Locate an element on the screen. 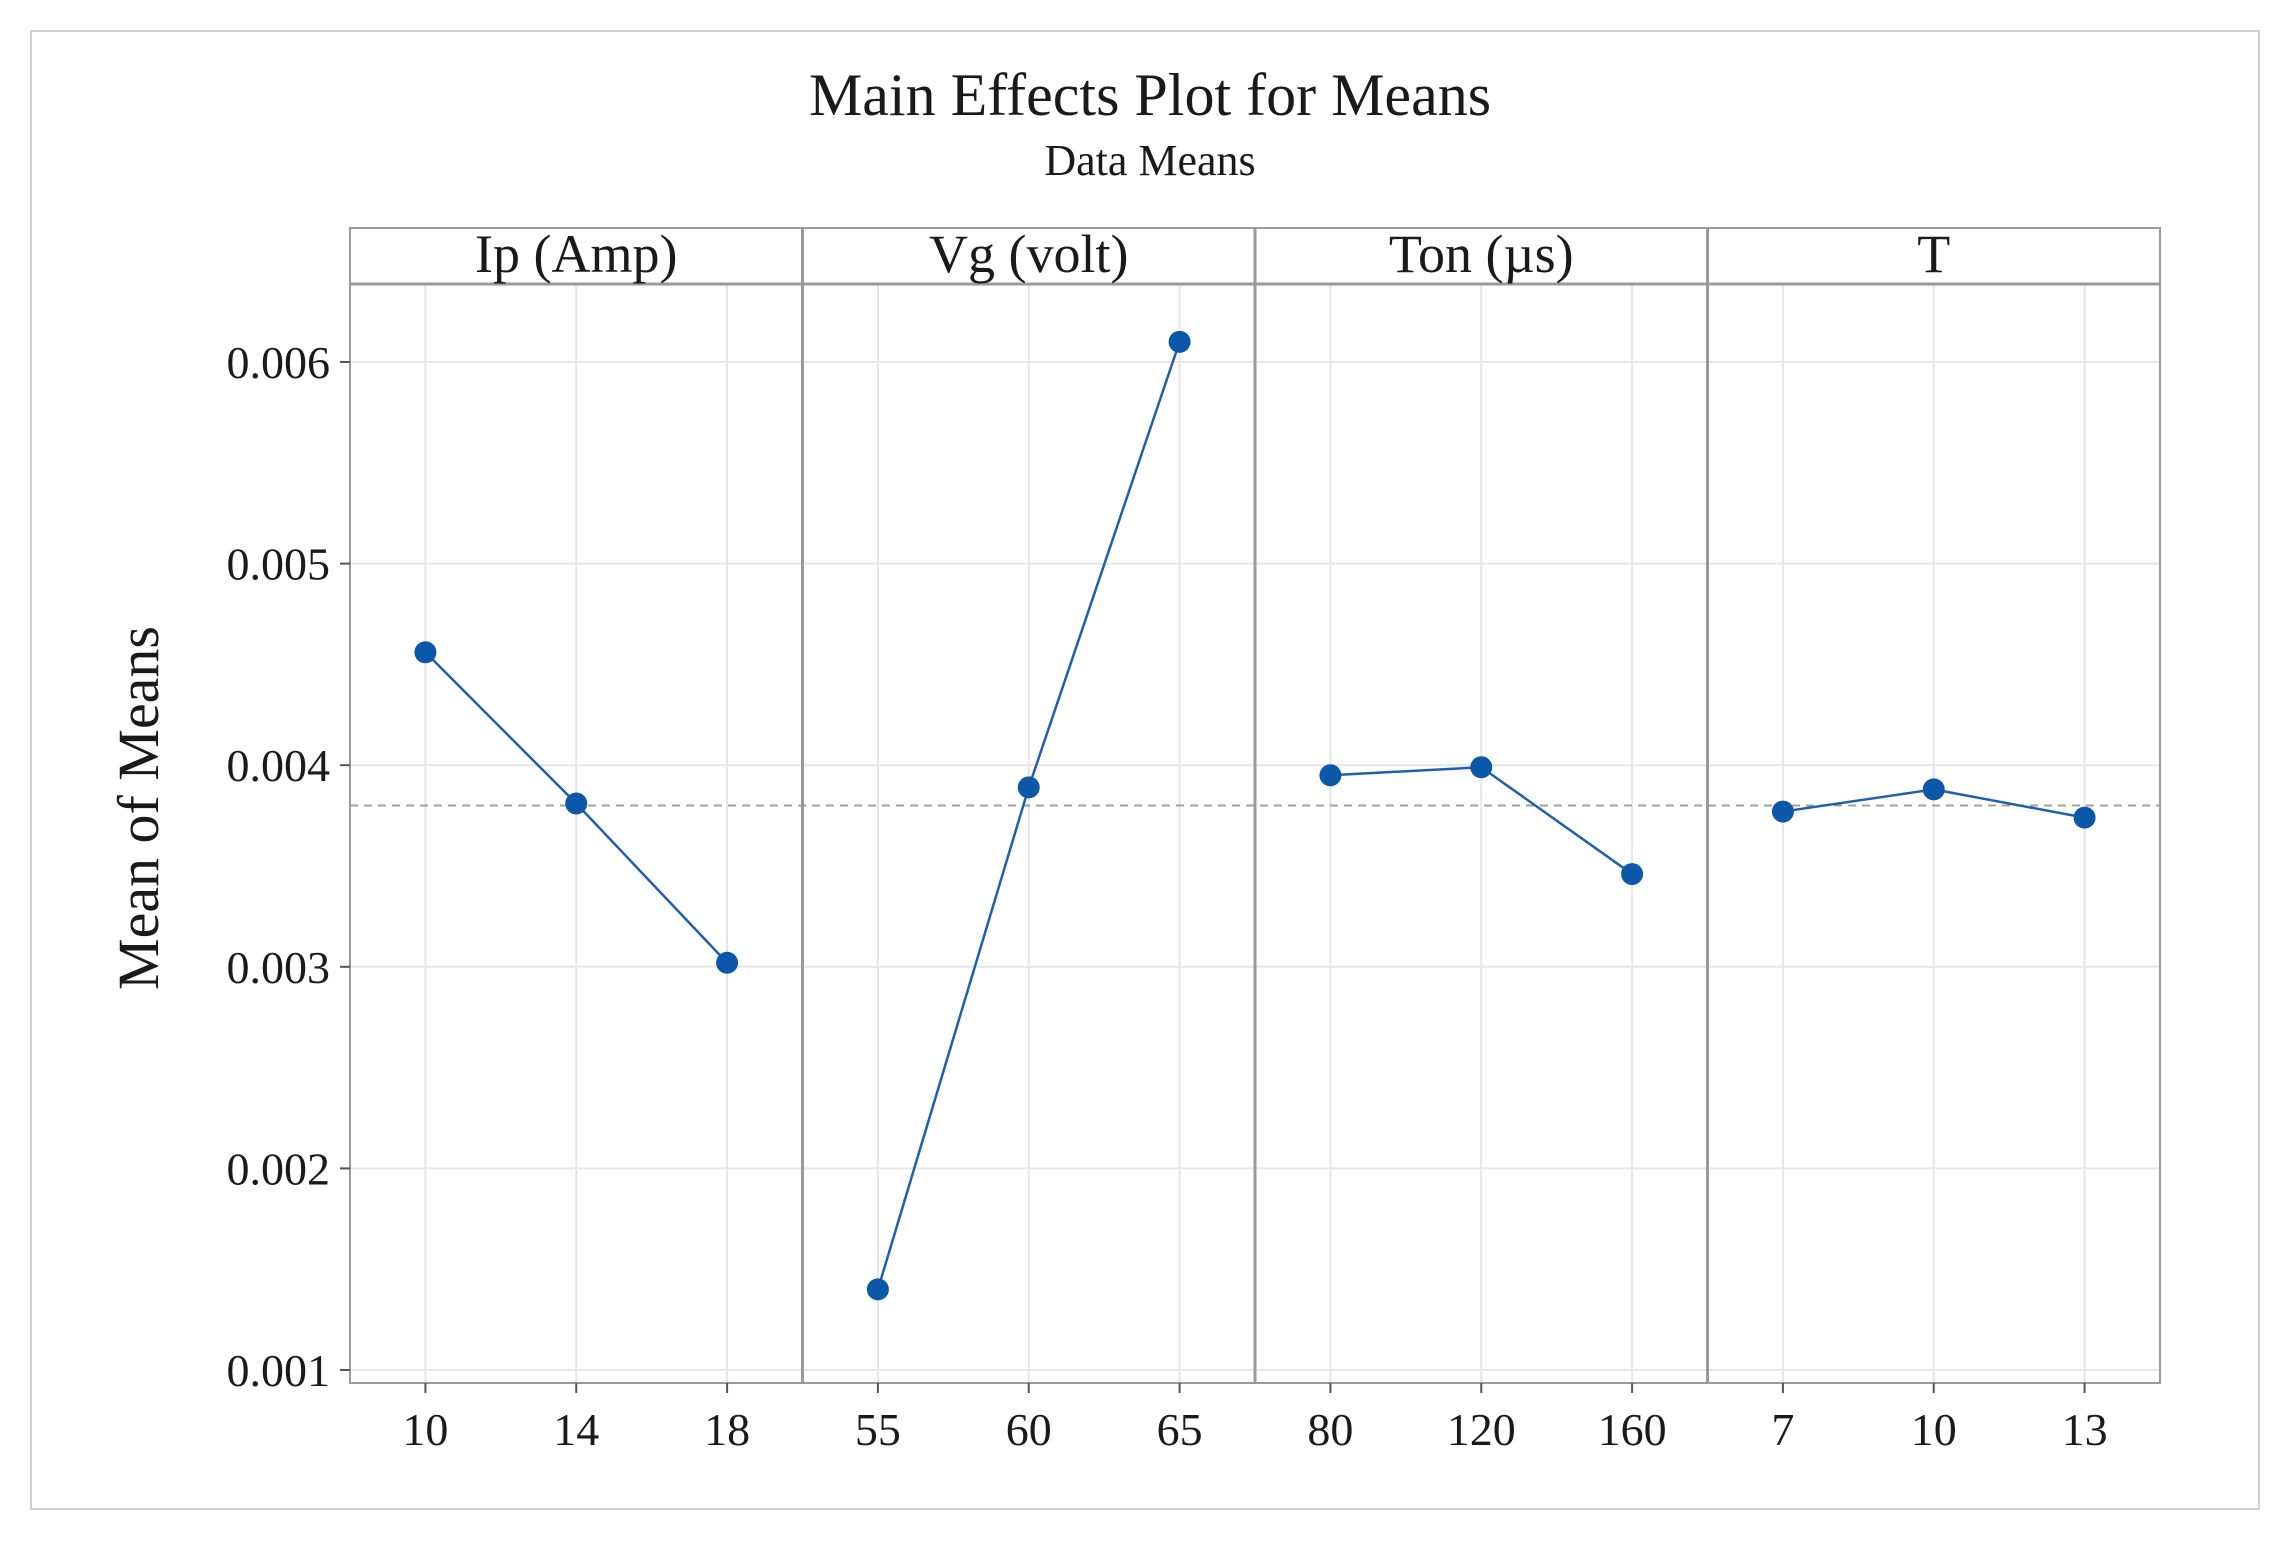 This screenshot has height=1547, width=2291. x-tick-label: 120 is located at coordinates (1481, 1429).